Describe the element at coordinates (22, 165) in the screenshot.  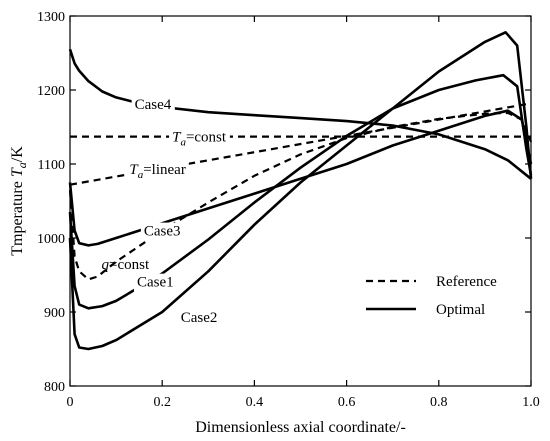
I see `y-axis-label-subscript: a` at that location.